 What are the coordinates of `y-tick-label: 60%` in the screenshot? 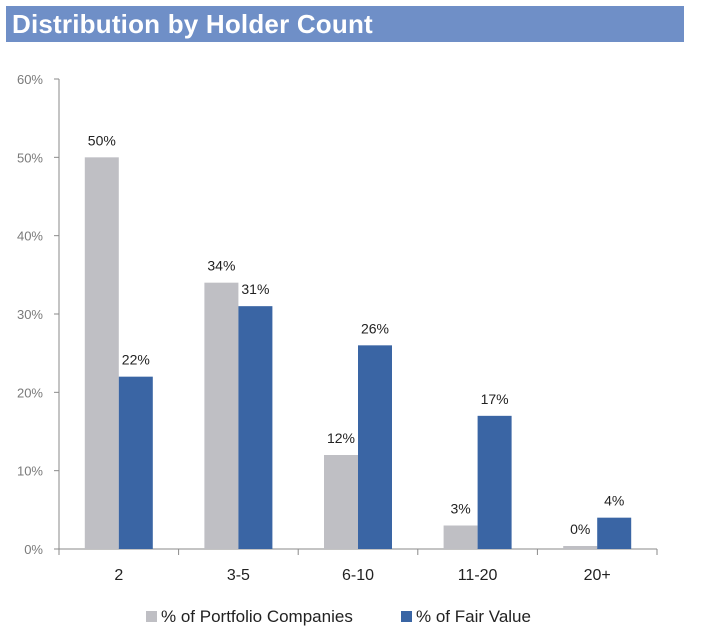 It's located at (30, 79).